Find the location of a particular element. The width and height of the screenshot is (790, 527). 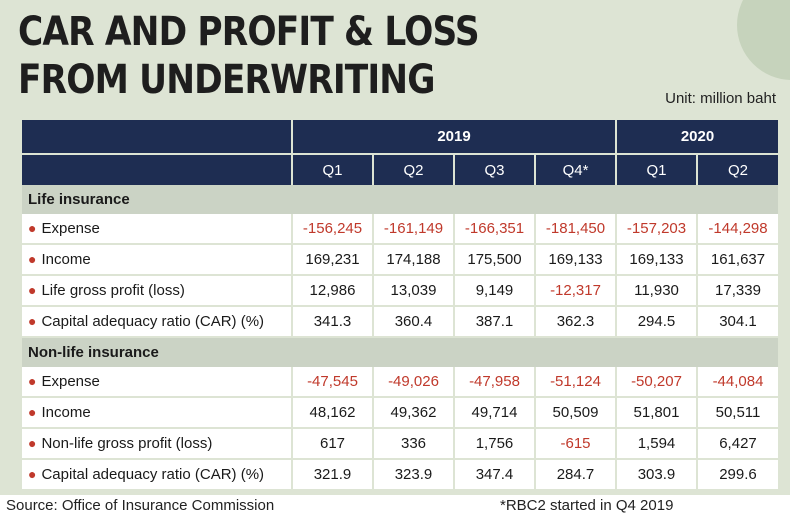

section-row: Life insurance is located at coordinates (400, 199).